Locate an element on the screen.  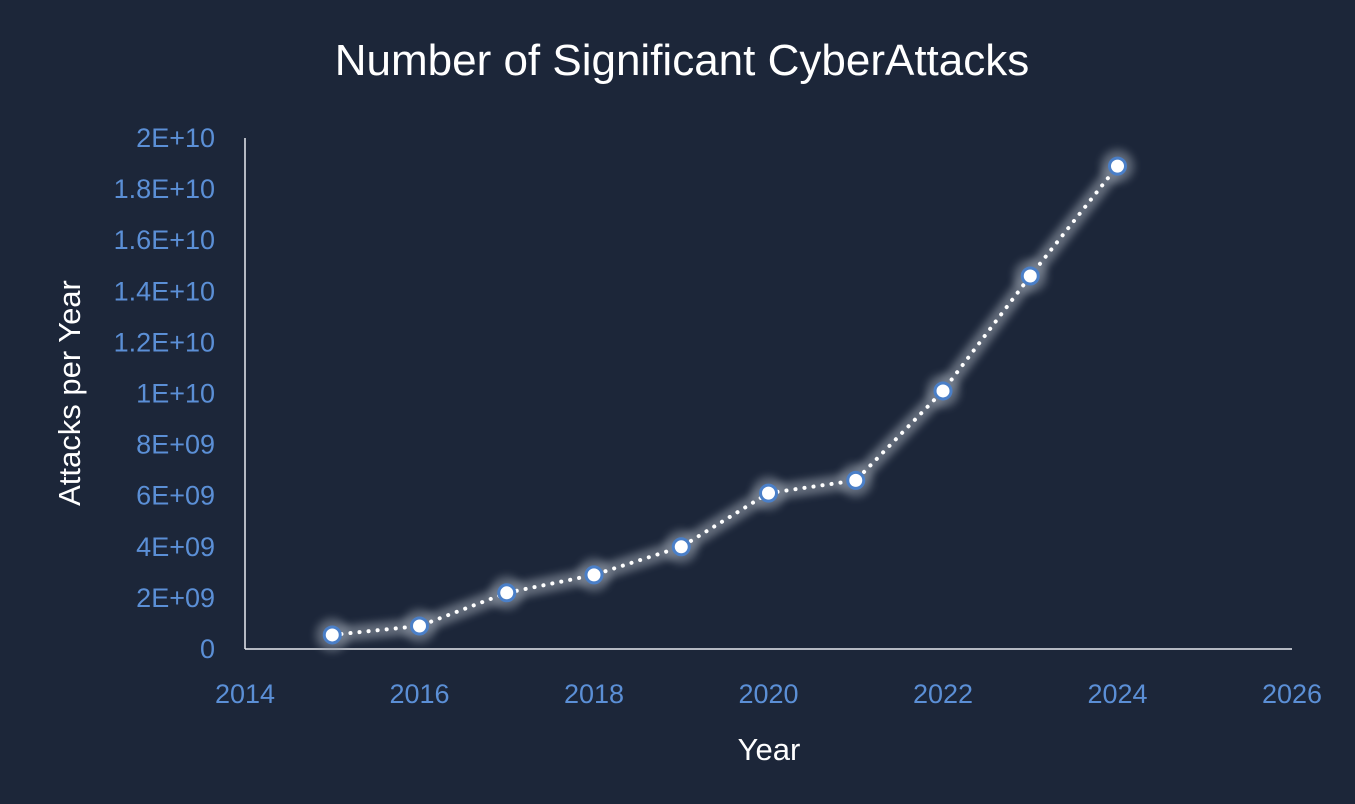
x-tick-label: 2016 is located at coordinates (419, 694).